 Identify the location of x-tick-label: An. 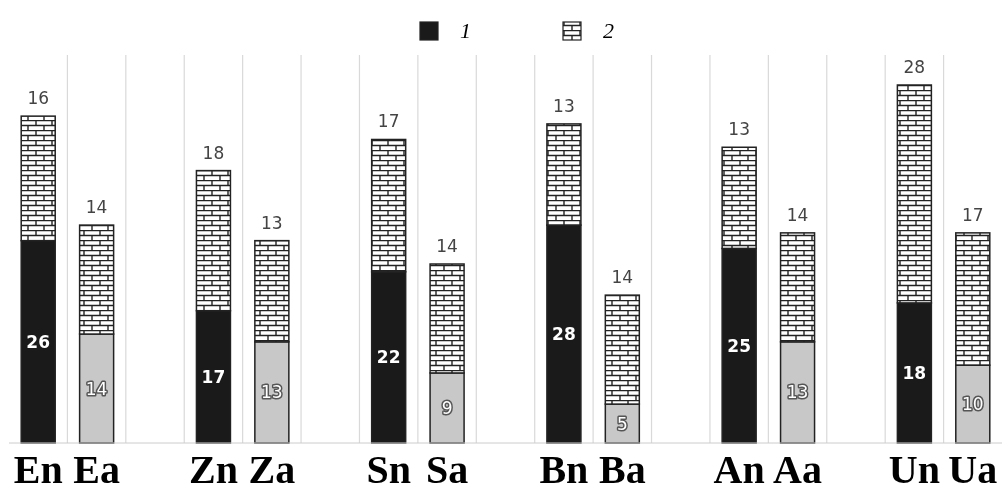
(739, 468).